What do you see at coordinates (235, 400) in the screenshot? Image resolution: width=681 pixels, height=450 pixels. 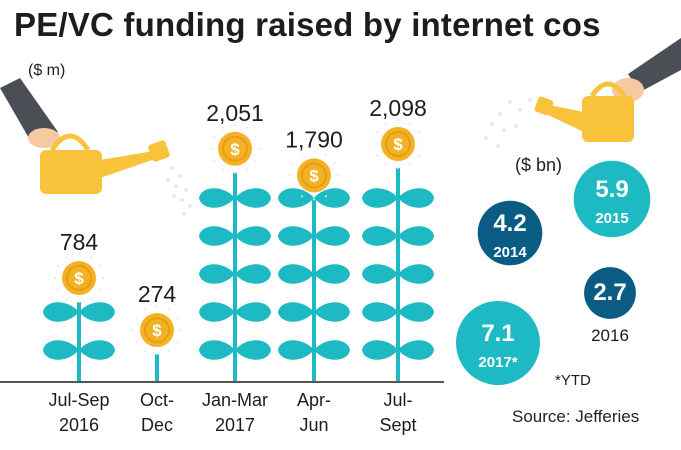 I see `x-tick-label: Jan-Mar` at bounding box center [235, 400].